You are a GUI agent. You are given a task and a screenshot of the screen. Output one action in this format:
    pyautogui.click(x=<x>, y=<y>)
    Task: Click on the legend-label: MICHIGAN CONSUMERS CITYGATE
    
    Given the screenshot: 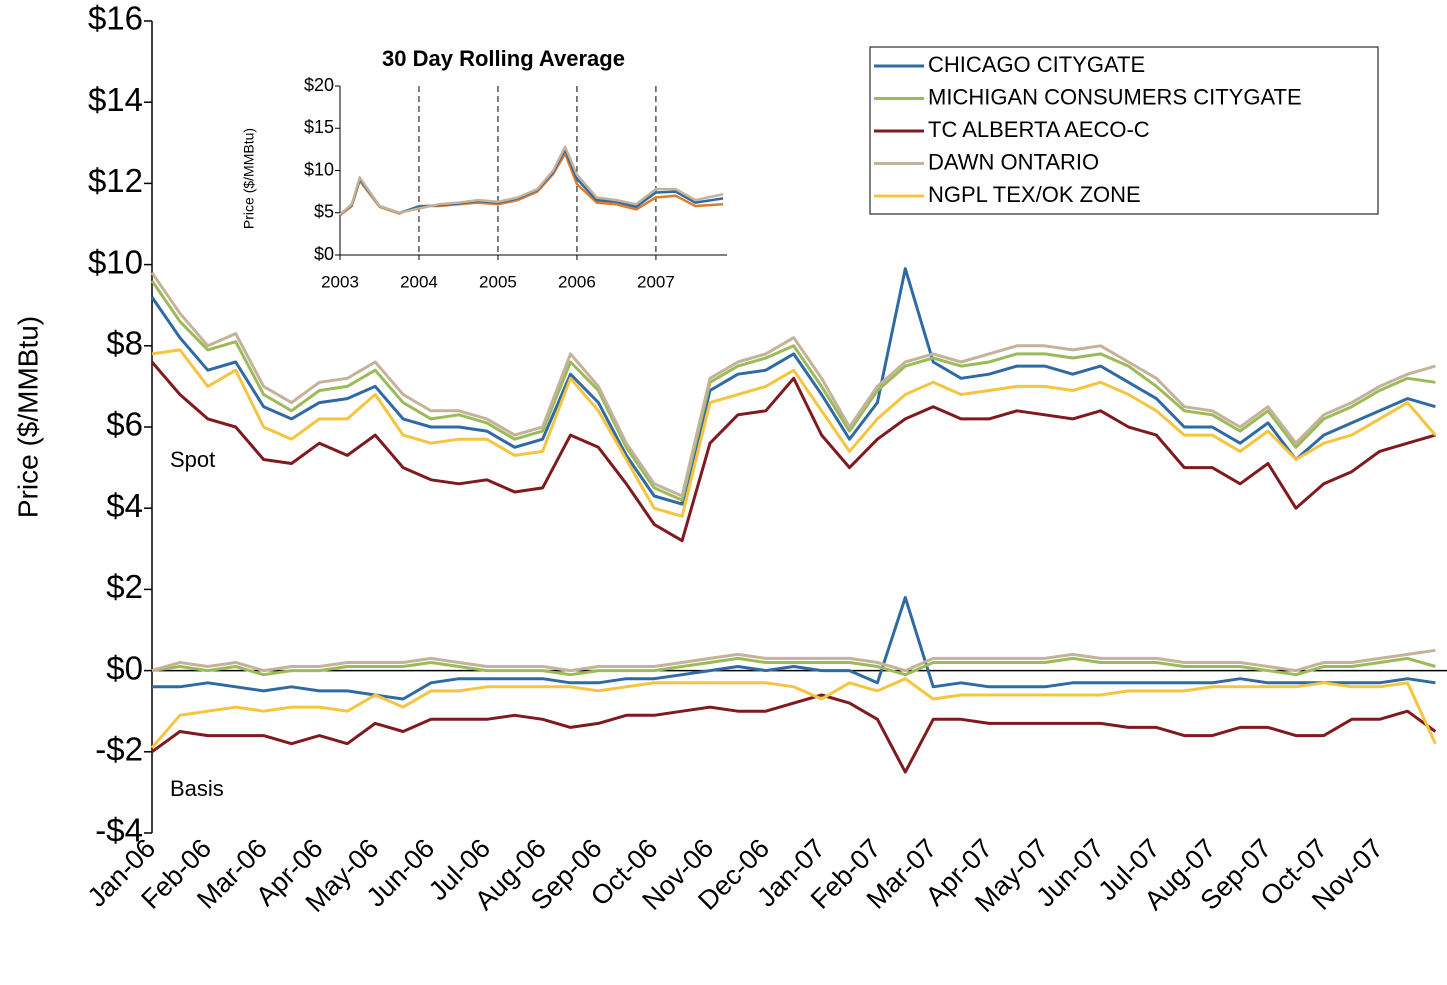 What is the action you would take?
    pyautogui.click(x=1115, y=96)
    